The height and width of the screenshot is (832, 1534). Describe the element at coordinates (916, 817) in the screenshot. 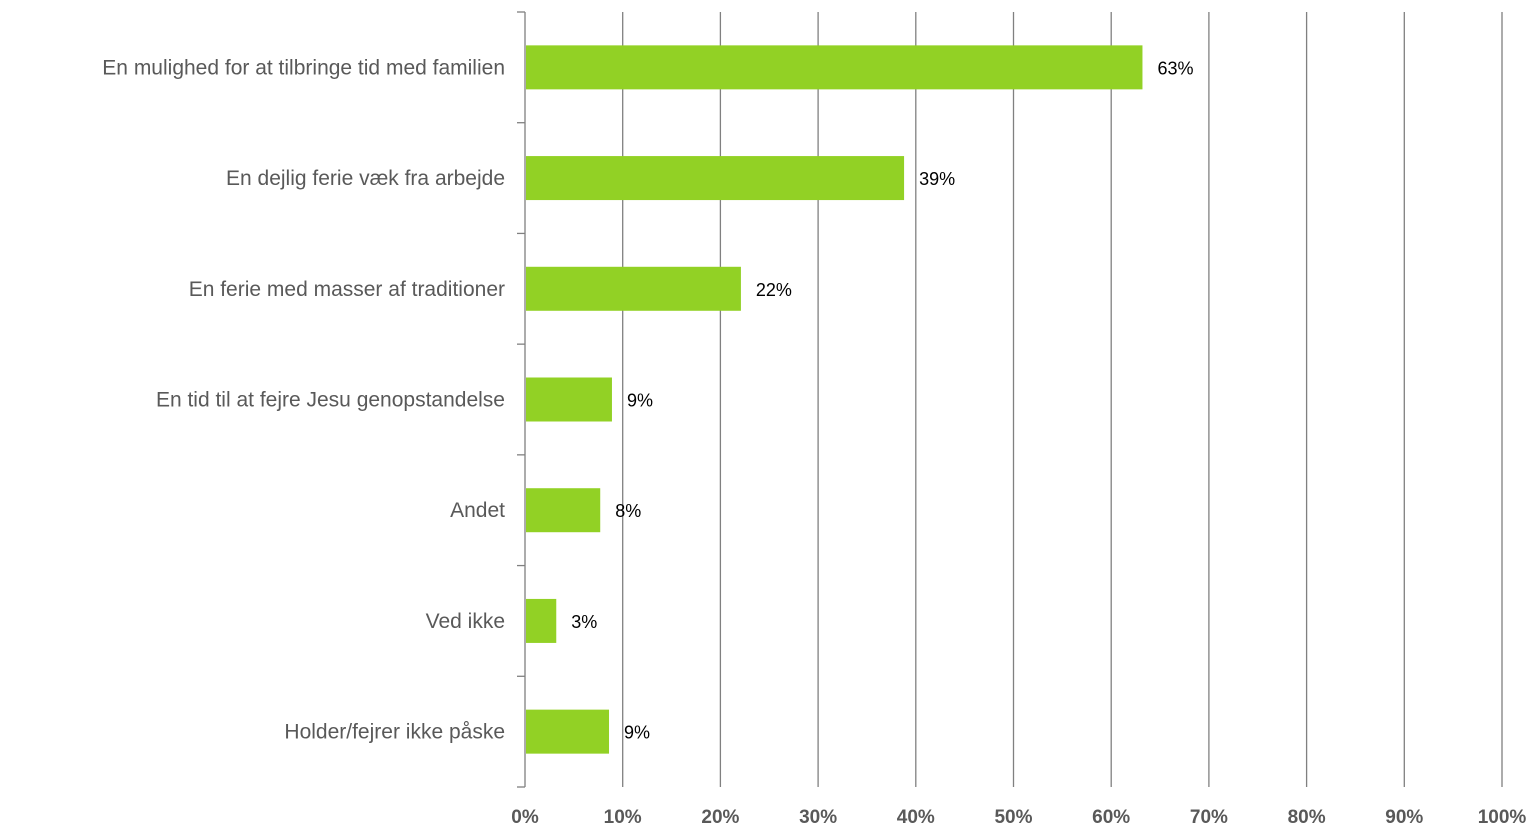

I see `x-tick-label: 40%` at that location.